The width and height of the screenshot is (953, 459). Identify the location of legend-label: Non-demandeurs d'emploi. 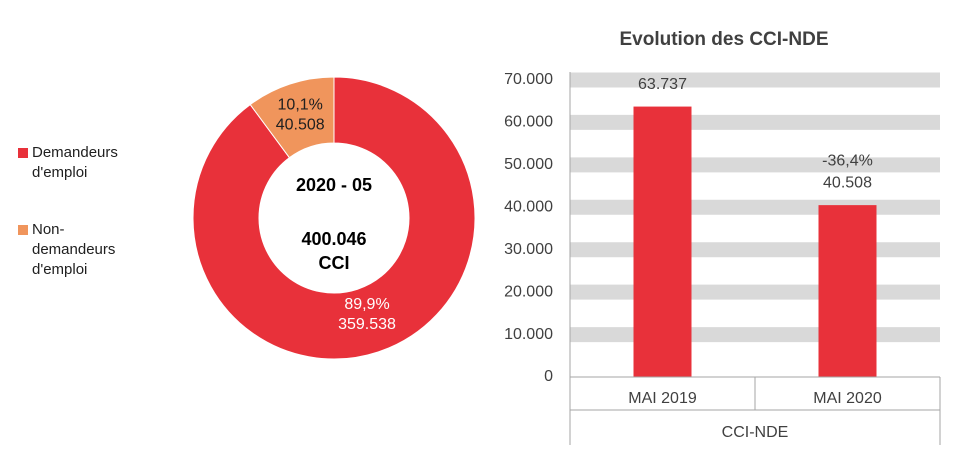
(74, 249).